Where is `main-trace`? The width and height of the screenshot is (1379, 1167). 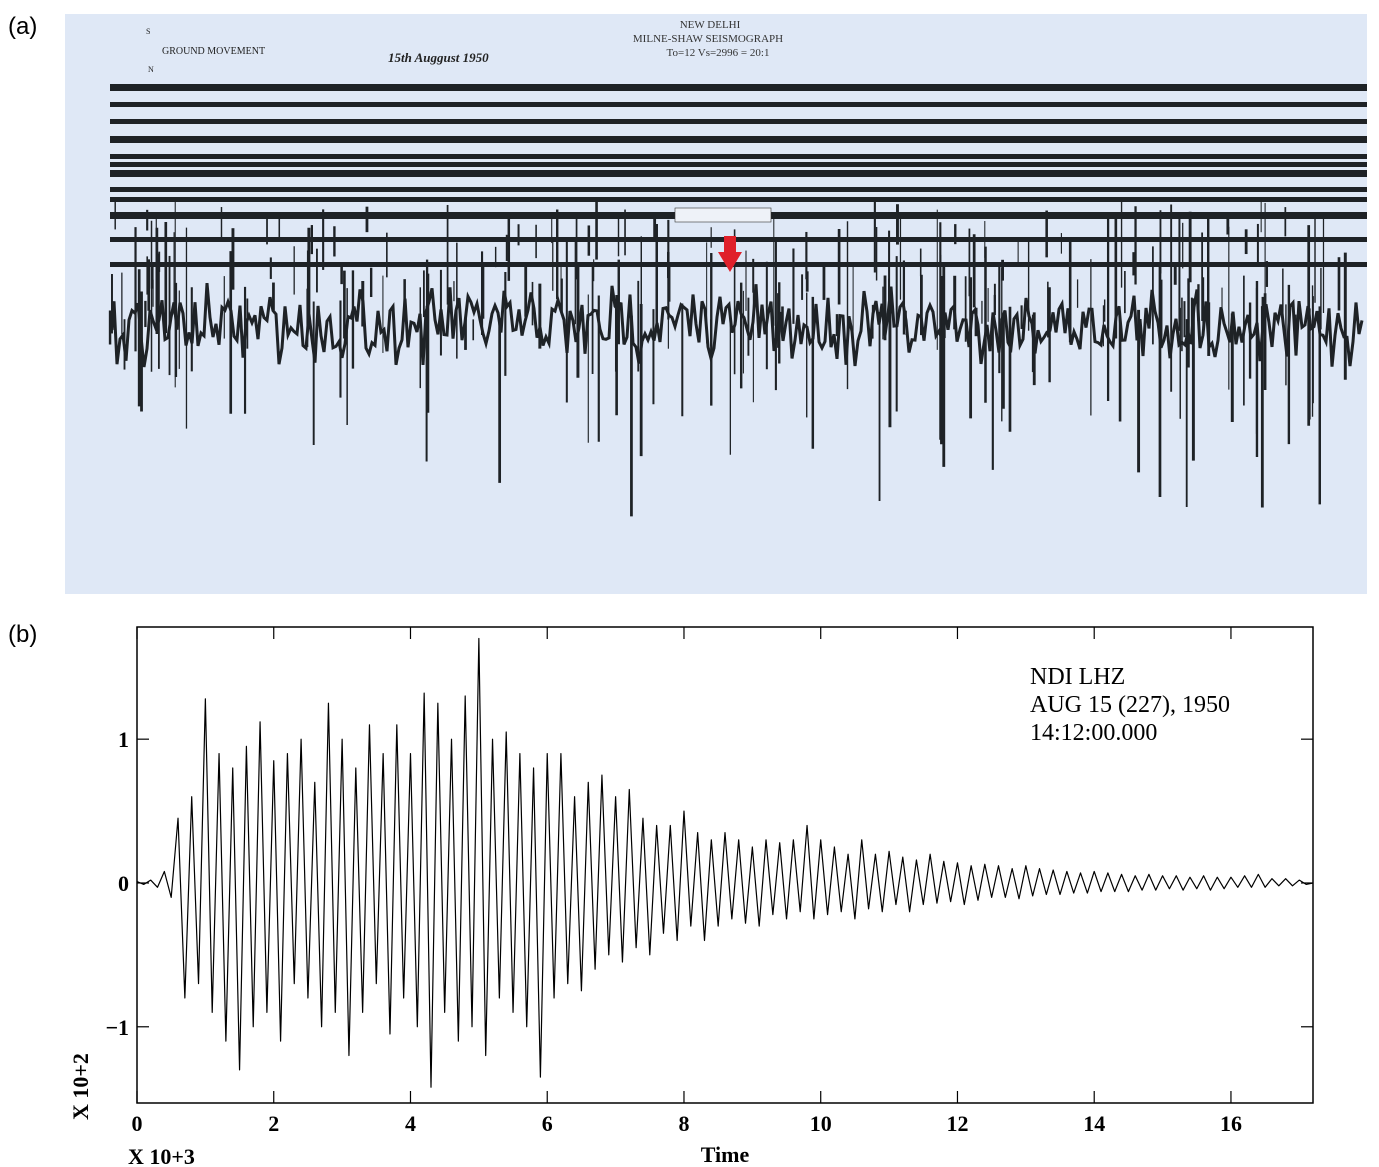
main-trace is located at coordinates (737, 325).